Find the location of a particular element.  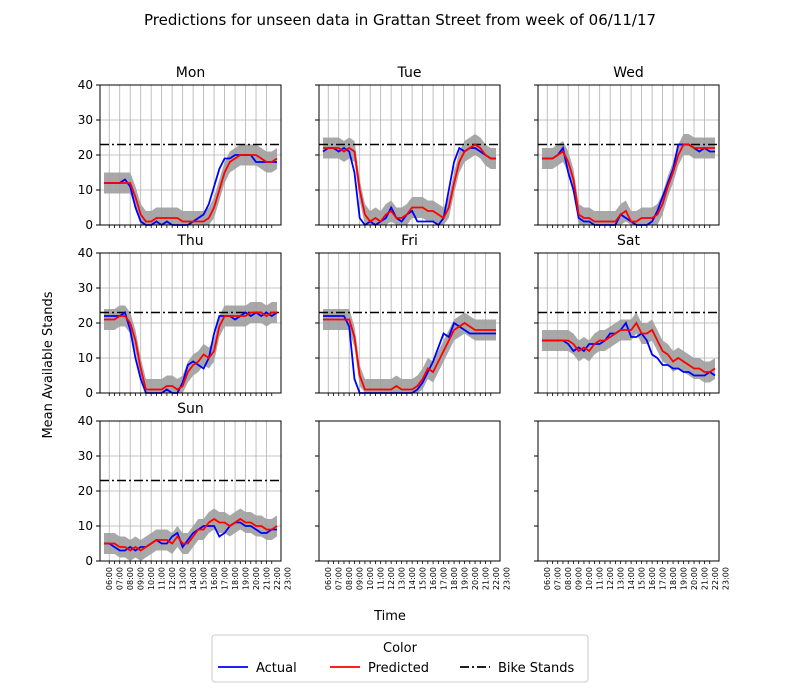

legend-title: Color is located at coordinates (400, 648).